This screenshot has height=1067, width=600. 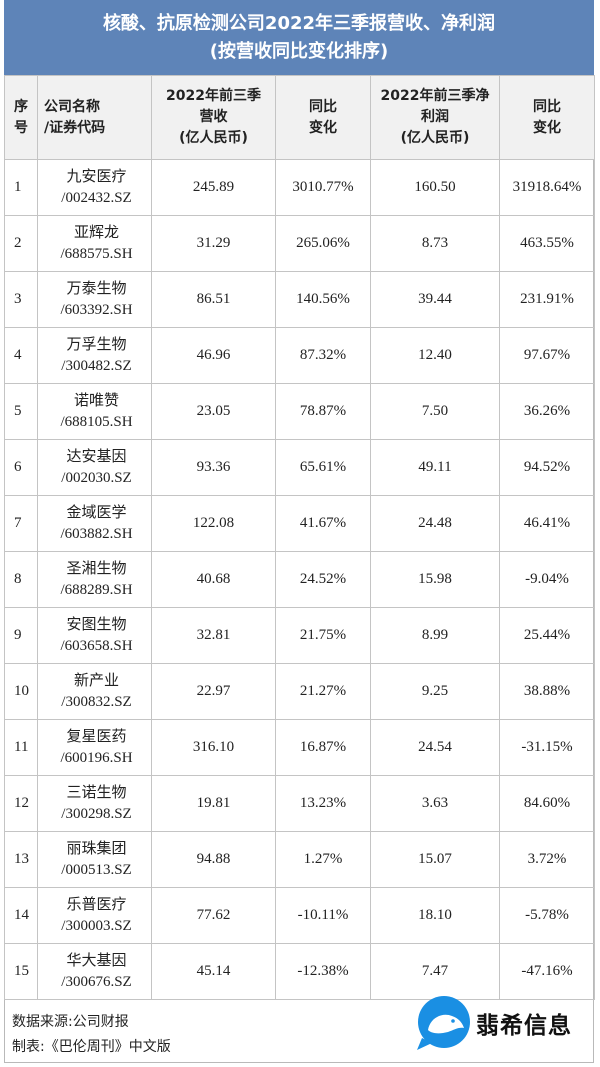 What do you see at coordinates (96, 232) in the screenshot?
I see `company-name: 亚辉龙` at bounding box center [96, 232].